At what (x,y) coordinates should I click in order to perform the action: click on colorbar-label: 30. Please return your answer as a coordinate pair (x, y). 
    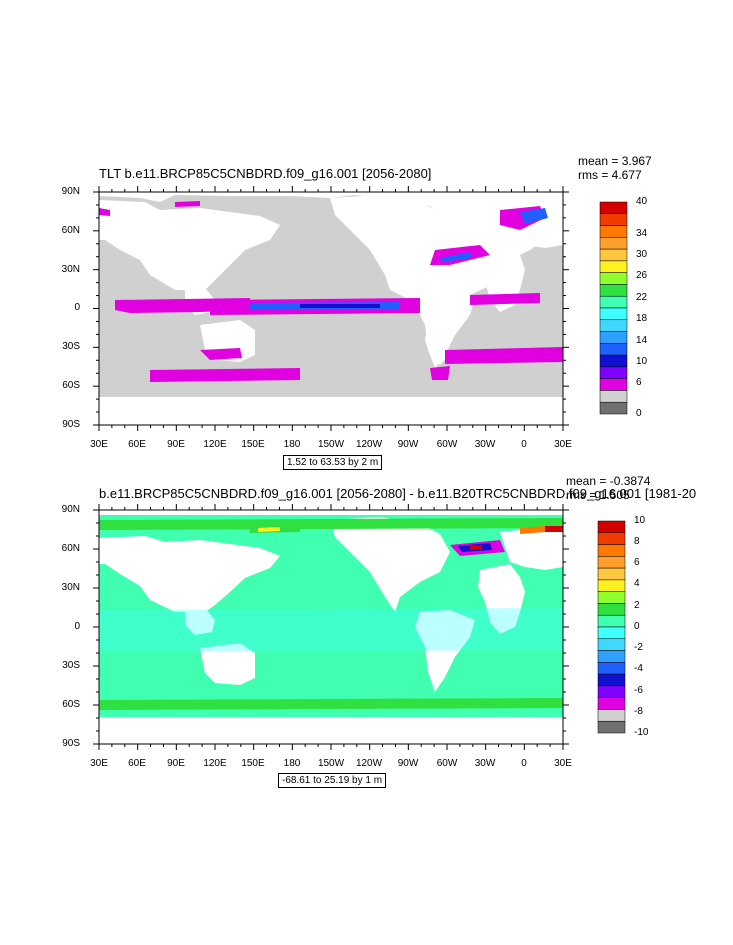
    Looking at the image, I should click on (642, 254).